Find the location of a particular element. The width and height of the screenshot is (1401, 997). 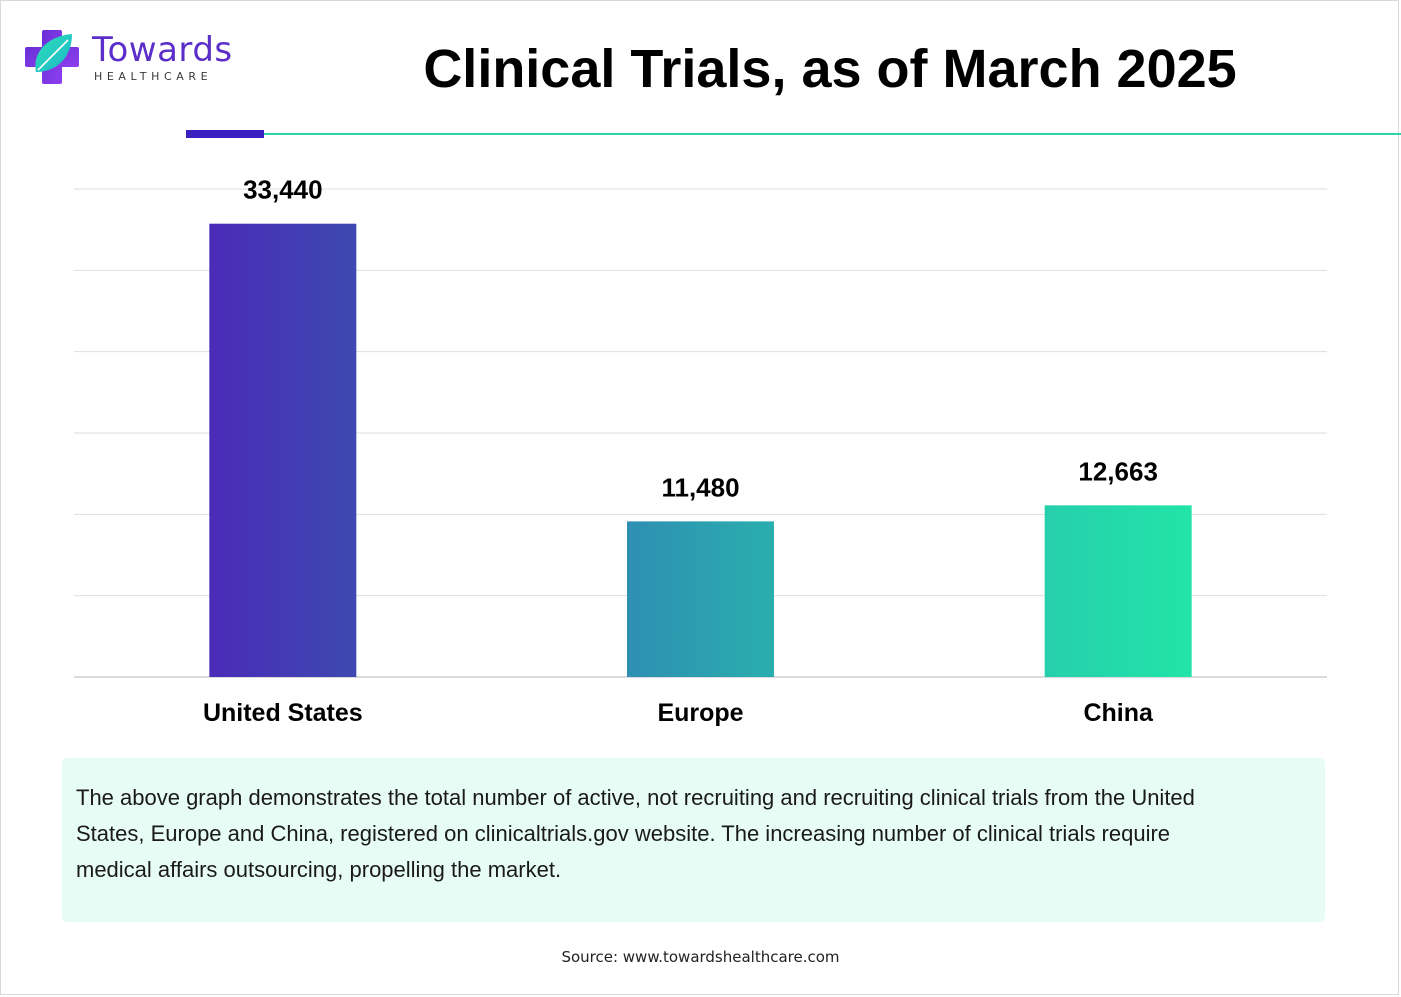

bar-china is located at coordinates (1118, 591).